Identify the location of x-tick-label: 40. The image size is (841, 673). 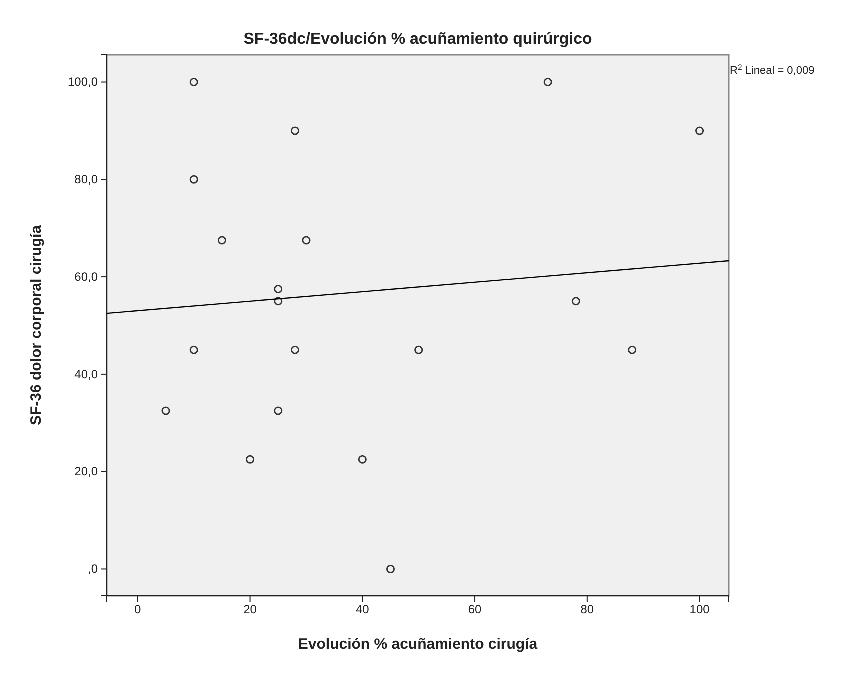
(363, 609).